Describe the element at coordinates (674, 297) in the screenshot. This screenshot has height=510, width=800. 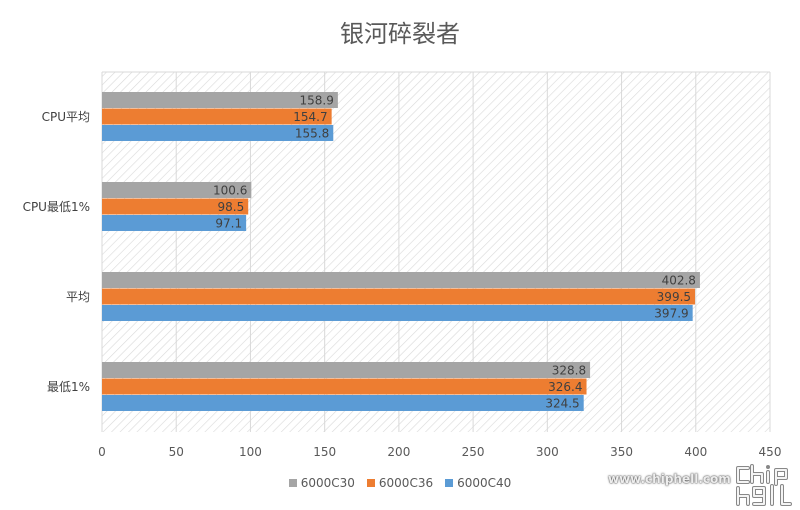
I see `data-label: 399.5` at that location.